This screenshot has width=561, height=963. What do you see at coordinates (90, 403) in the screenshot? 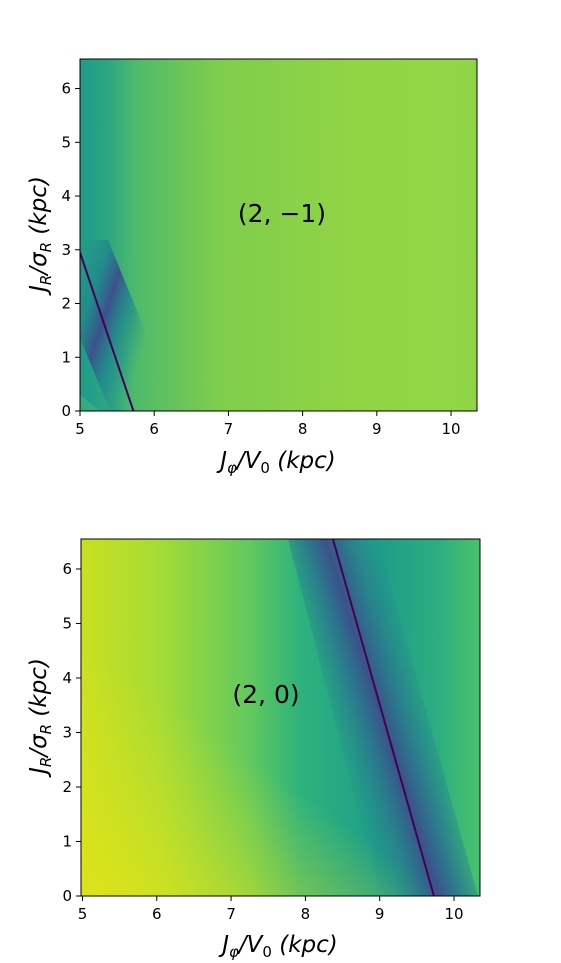
I see `panel-1-corner-shade` at bounding box center [90, 403].